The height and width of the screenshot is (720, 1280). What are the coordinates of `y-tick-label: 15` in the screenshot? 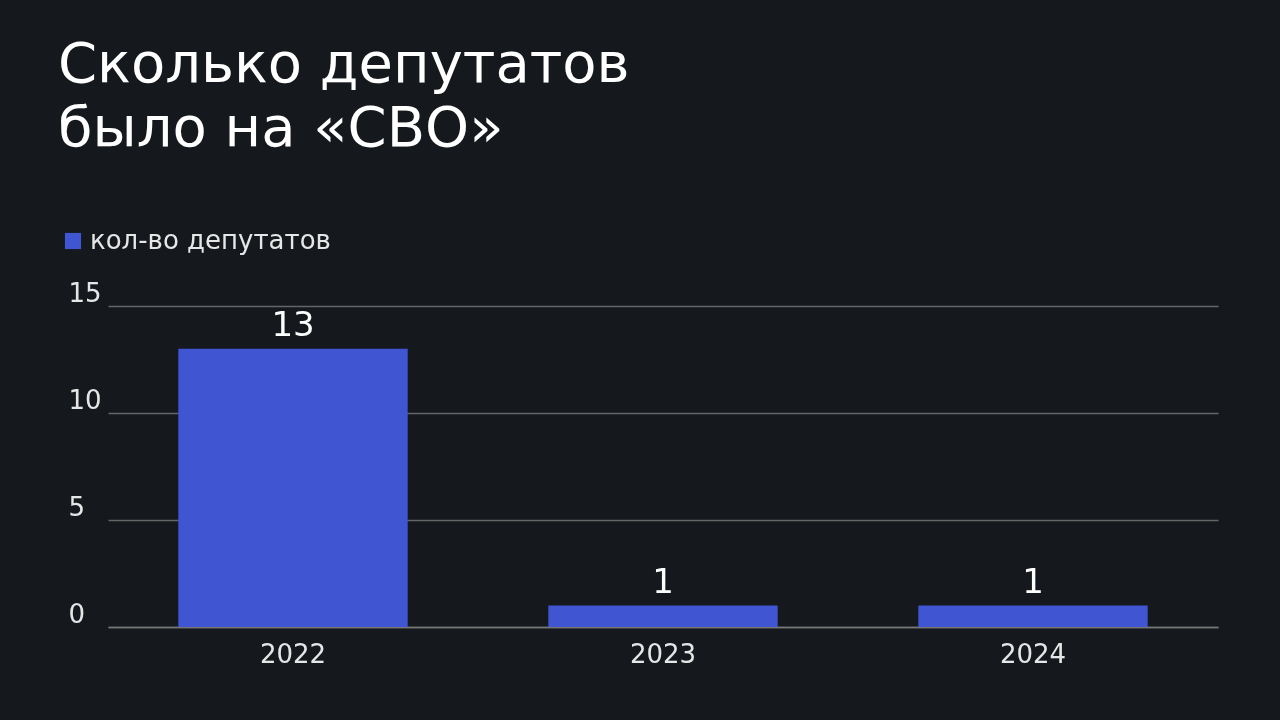 It's located at (85, 292).